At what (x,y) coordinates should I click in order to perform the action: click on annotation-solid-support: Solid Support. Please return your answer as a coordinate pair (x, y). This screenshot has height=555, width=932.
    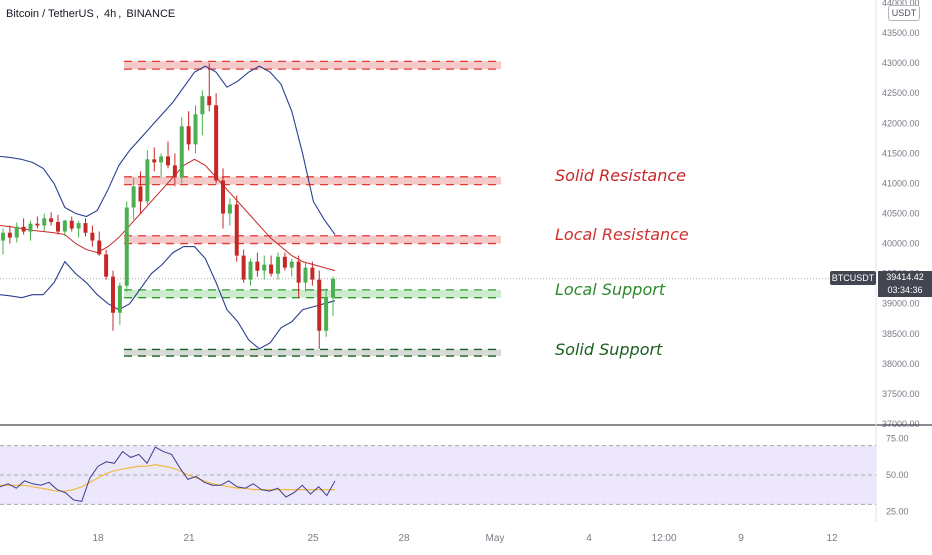
    Looking at the image, I should click on (609, 349).